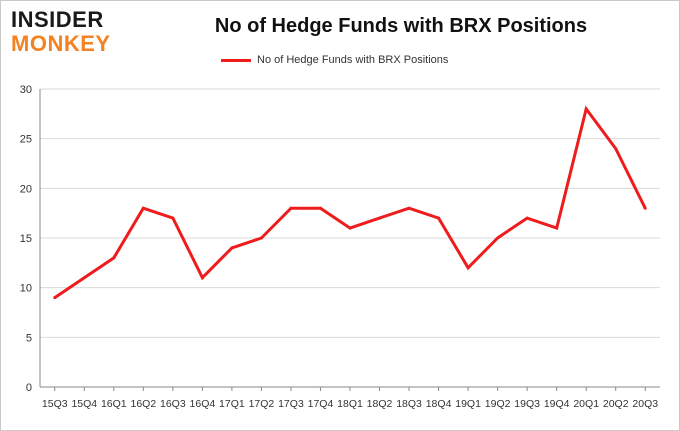 The width and height of the screenshot is (680, 431). I want to click on x-tick-label: 16Q4, so click(203, 404).